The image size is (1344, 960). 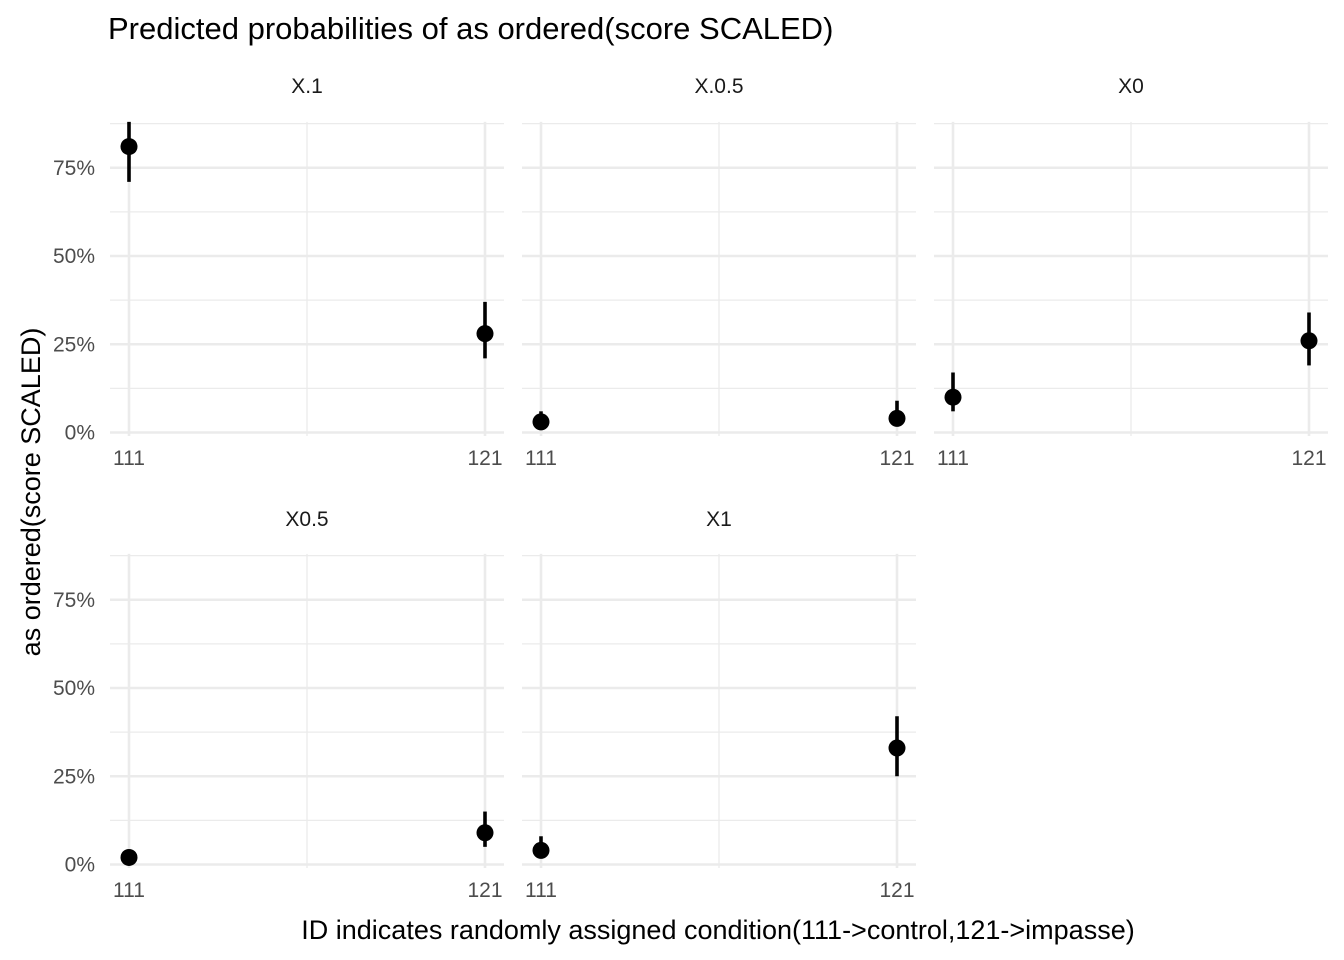 What do you see at coordinates (718, 86) in the screenshot?
I see `facet-strip-label: X.0.5` at bounding box center [718, 86].